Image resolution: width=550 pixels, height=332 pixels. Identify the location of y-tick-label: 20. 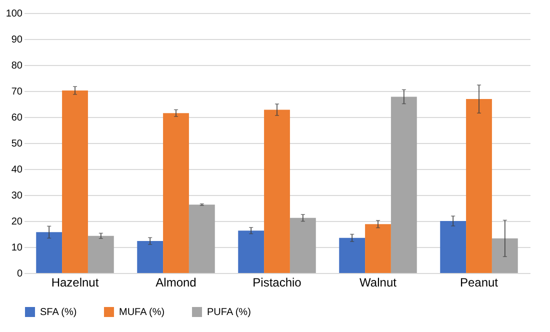
(17, 222).